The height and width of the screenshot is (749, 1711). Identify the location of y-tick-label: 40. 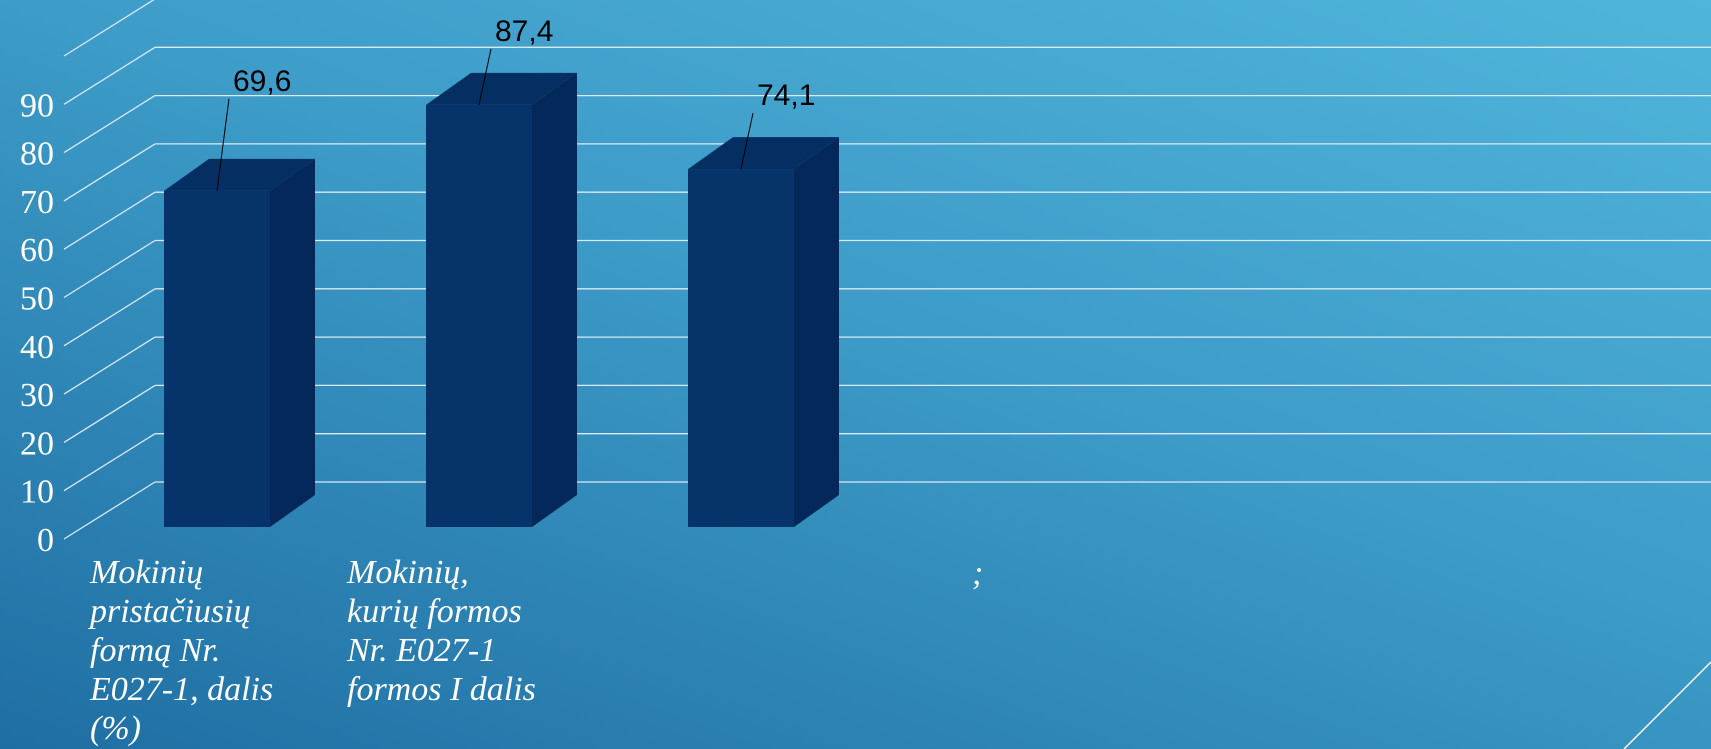
(37, 347).